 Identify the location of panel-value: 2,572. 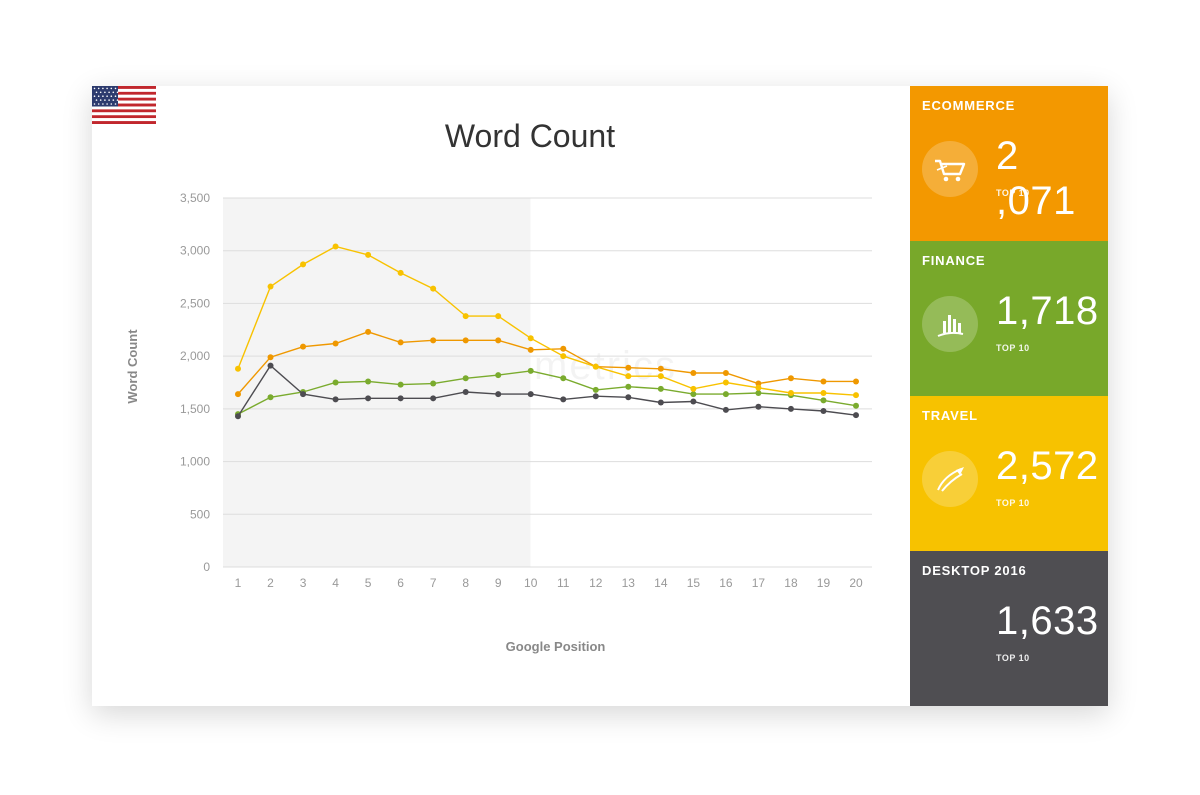
(1047, 466).